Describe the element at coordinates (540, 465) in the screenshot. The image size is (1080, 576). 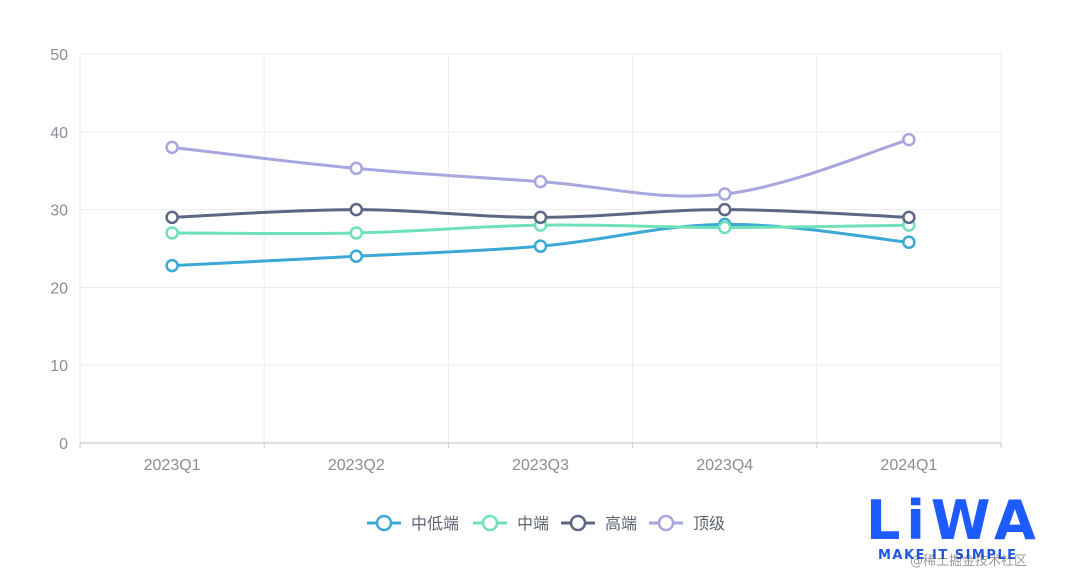
I see `x-tick-label: 2023Q3` at that location.